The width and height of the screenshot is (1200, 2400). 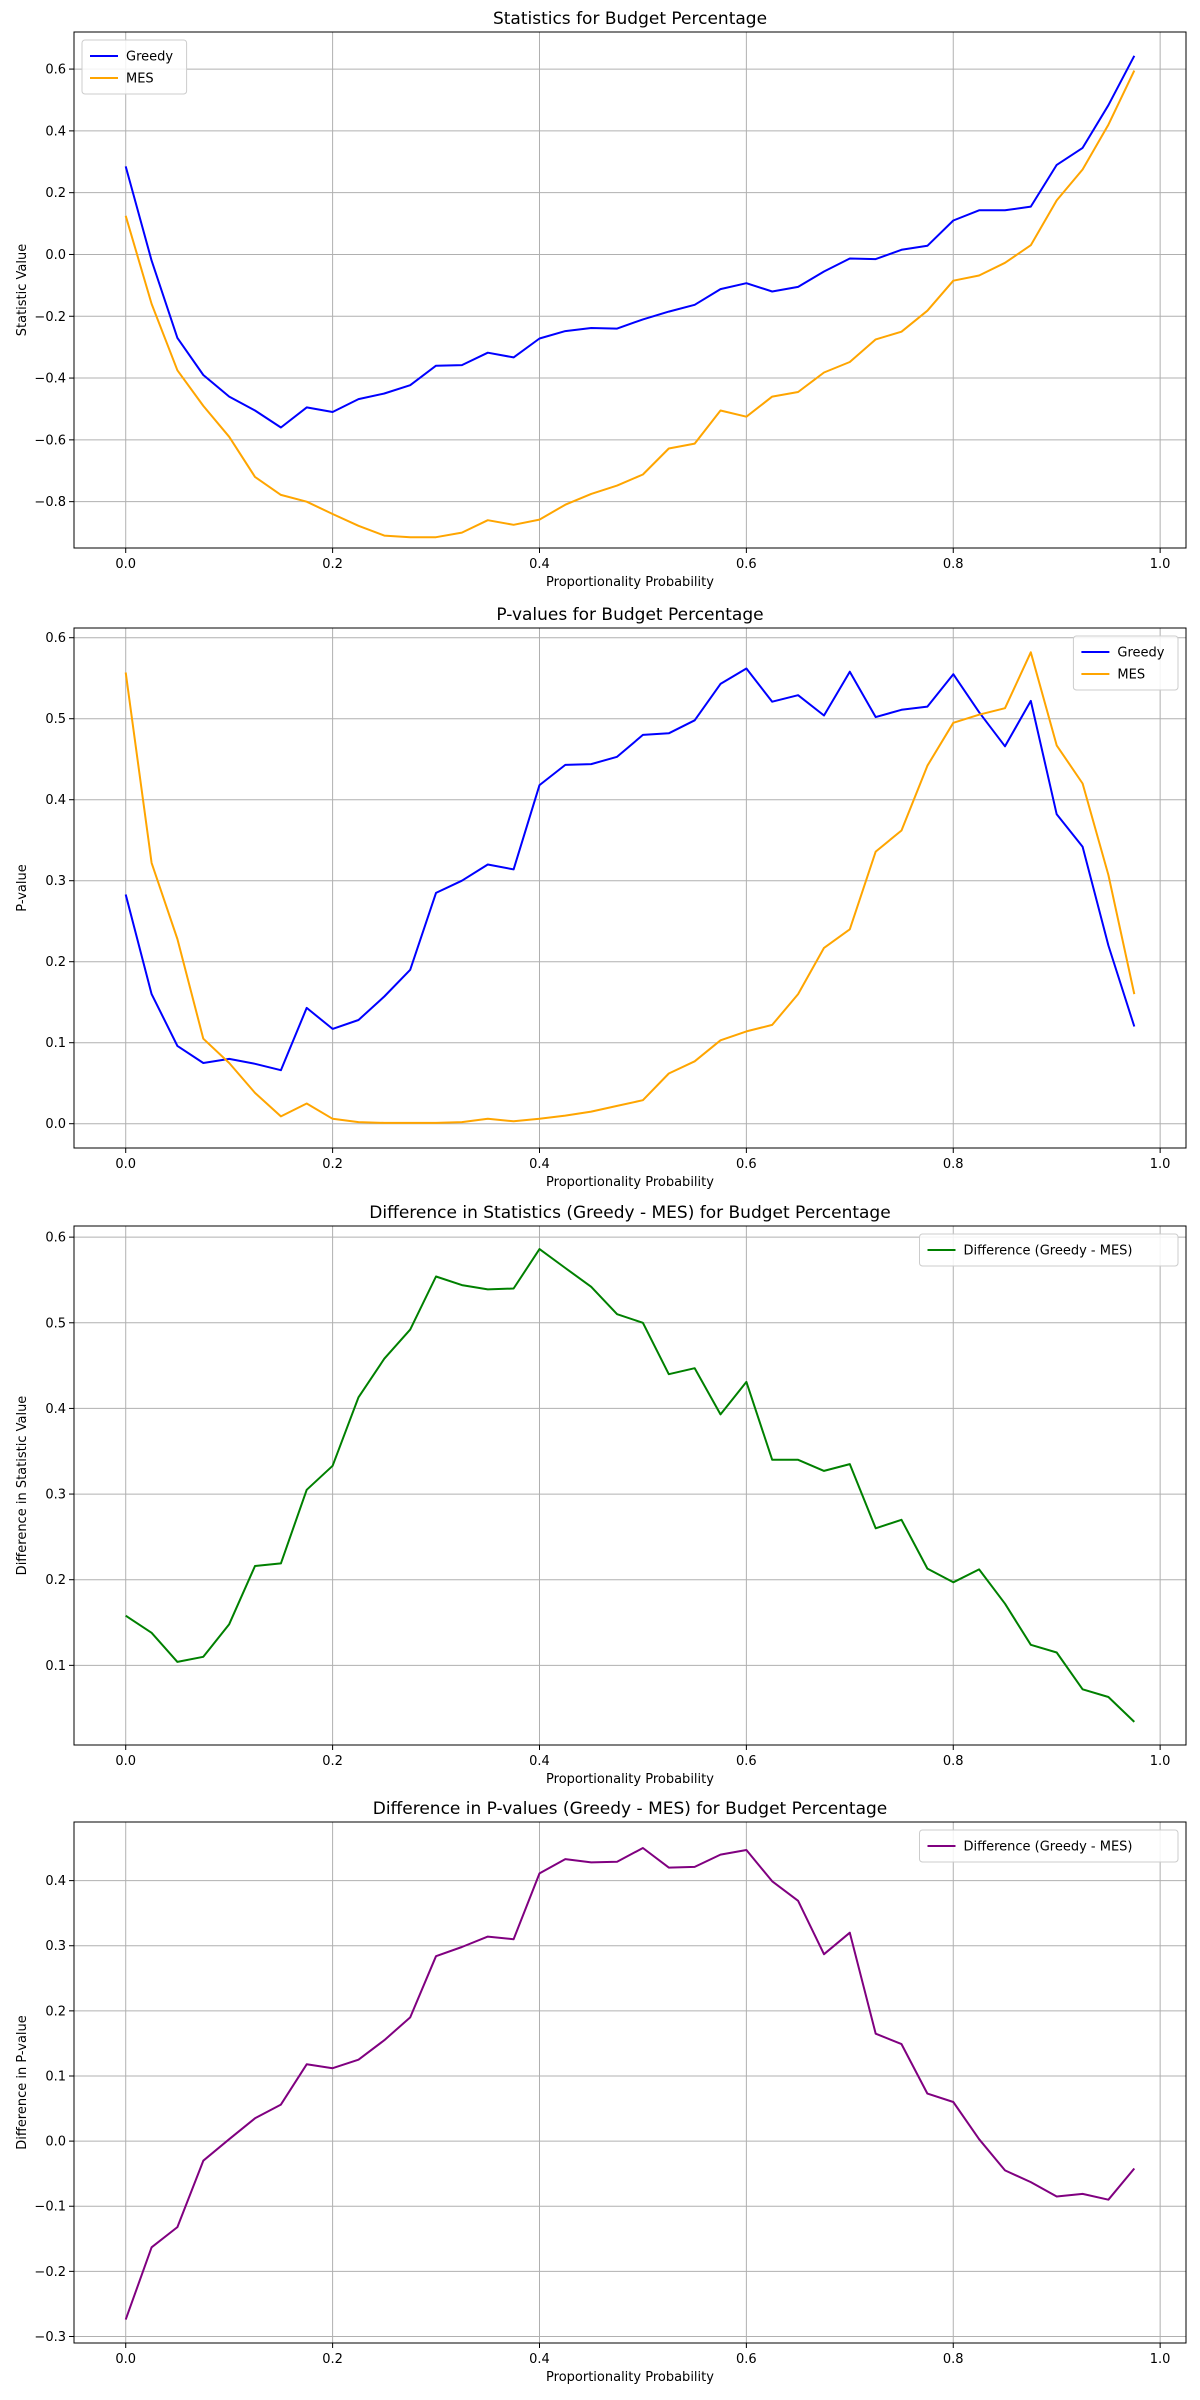 What do you see at coordinates (50, 379) in the screenshot?
I see `y-tick-label: −0.4` at bounding box center [50, 379].